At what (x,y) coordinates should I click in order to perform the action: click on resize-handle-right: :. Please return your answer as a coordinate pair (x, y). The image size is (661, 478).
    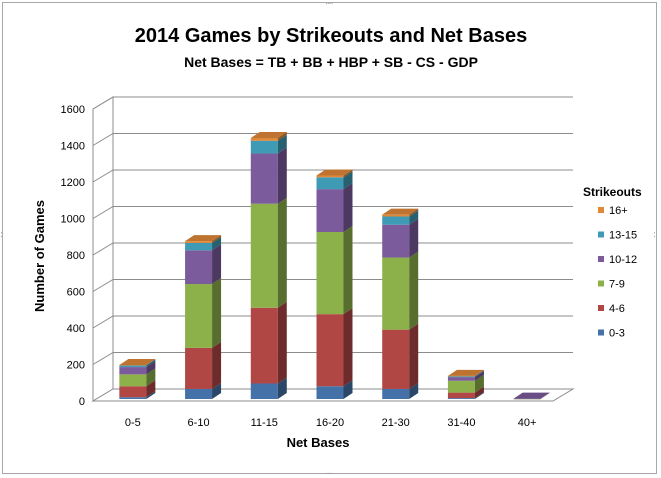
    Looking at the image, I should click on (654, 235).